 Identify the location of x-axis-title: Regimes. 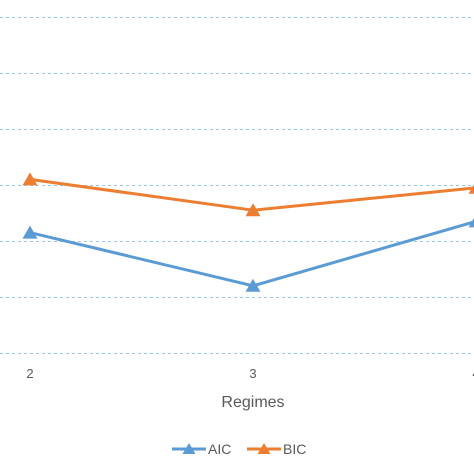
(252, 402).